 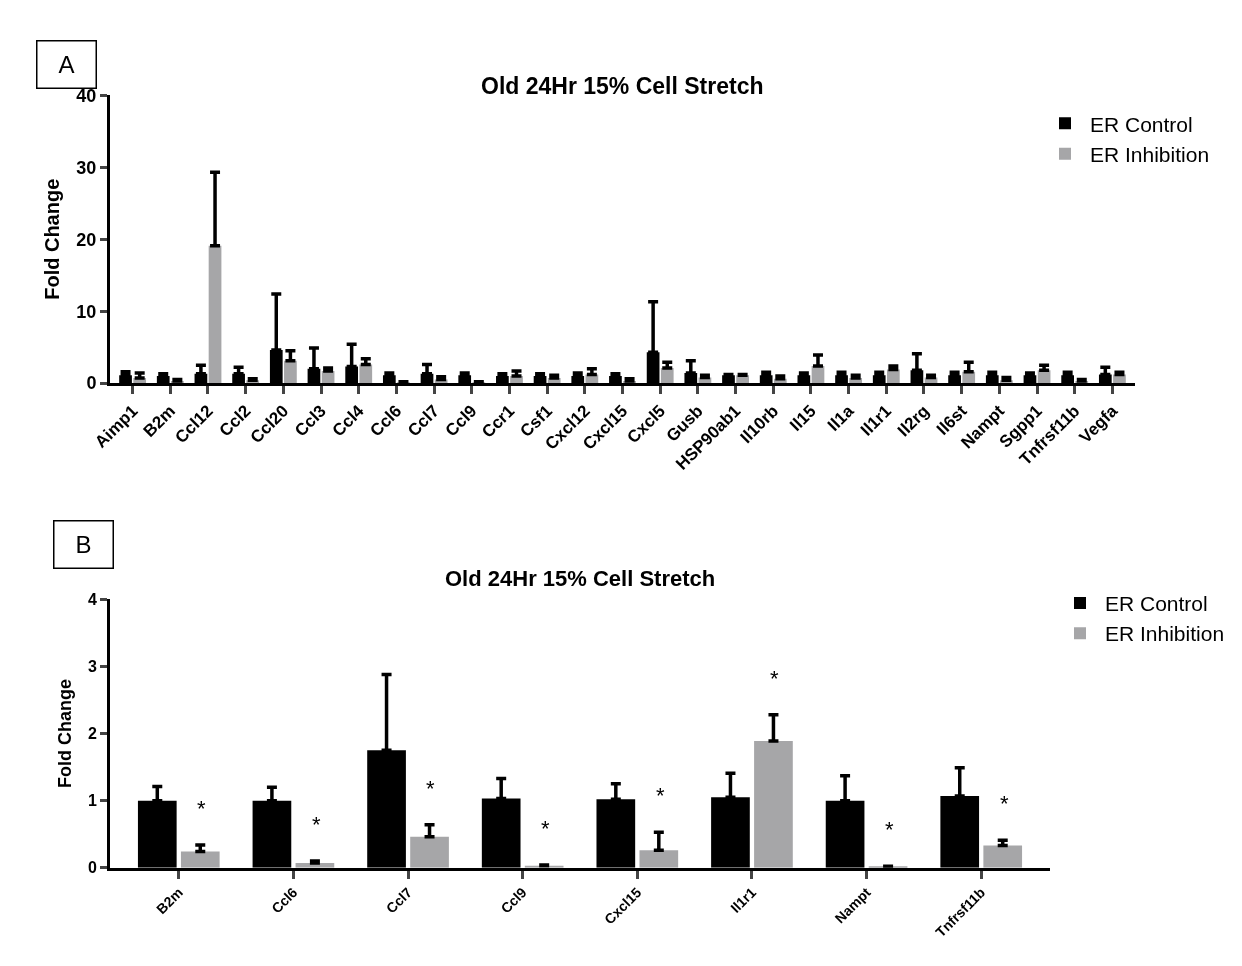 What do you see at coordinates (83, 544) in the screenshot?
I see `text: B` at bounding box center [83, 544].